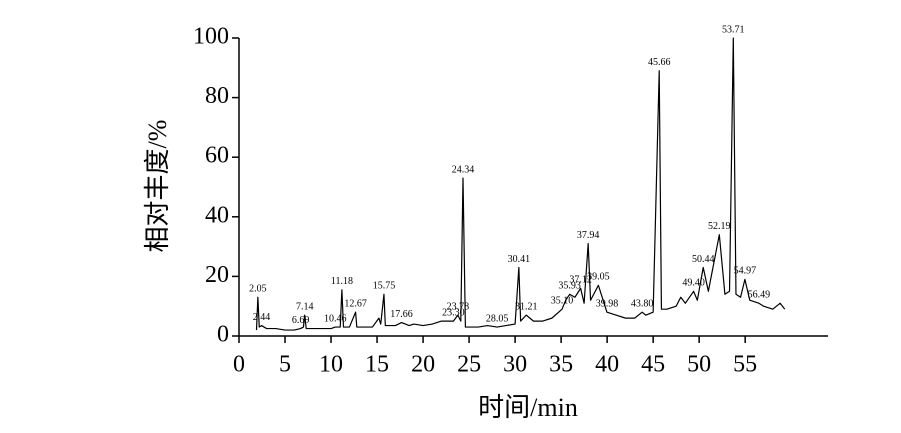  Describe the element at coordinates (561, 365) in the screenshot. I see `x-tick-label: 35` at that location.